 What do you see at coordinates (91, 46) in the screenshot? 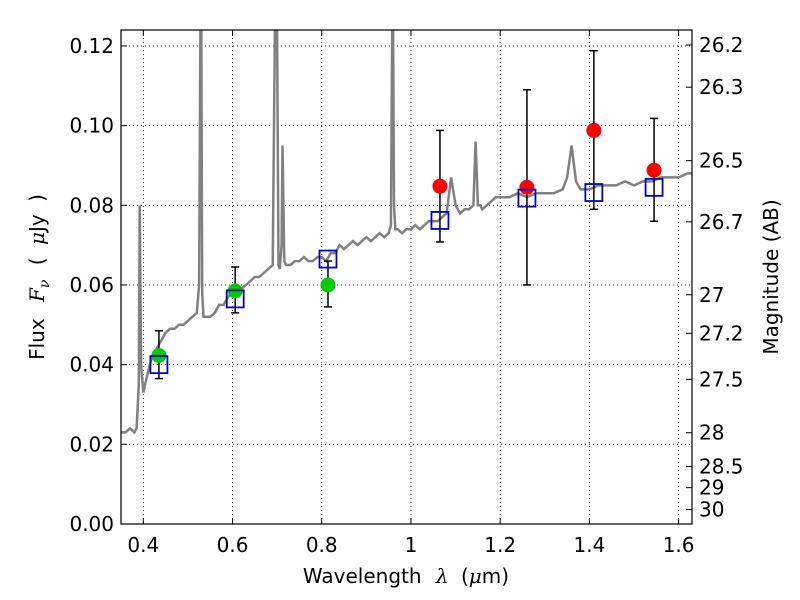
I see `y-tick-label: 0.12` at bounding box center [91, 46].